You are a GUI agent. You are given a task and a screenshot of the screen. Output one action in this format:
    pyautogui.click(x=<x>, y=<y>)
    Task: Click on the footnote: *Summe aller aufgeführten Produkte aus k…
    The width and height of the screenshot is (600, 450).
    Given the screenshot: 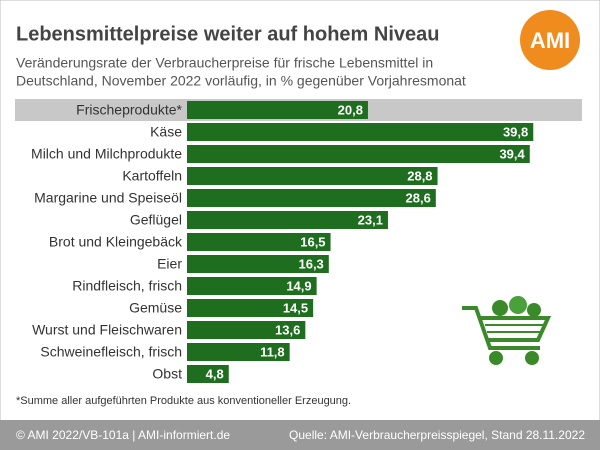 What is the action you would take?
    pyautogui.click(x=183, y=401)
    